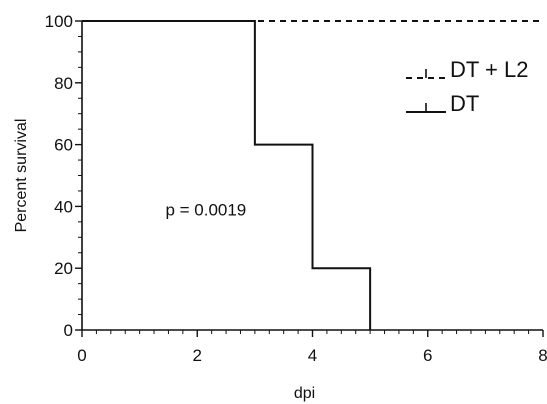 This screenshot has width=547, height=404. What do you see at coordinates (21, 176) in the screenshot?
I see `y-axis-title: Percent survival` at bounding box center [21, 176].